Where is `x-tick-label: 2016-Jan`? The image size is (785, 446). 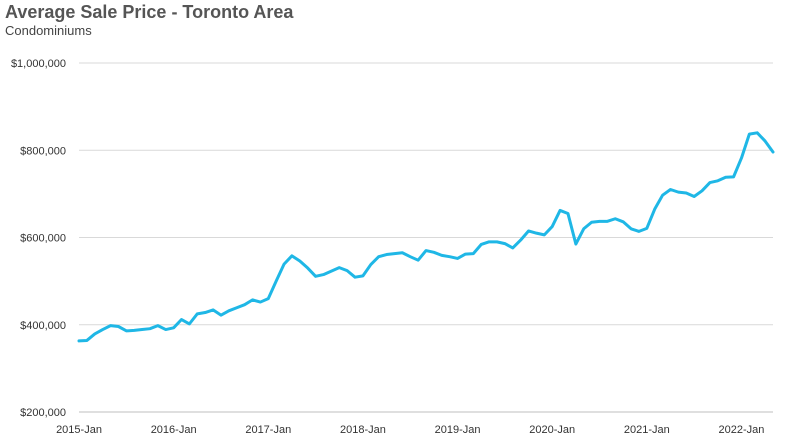
x-tick-label: 2016-Jan is located at coordinates (174, 430).